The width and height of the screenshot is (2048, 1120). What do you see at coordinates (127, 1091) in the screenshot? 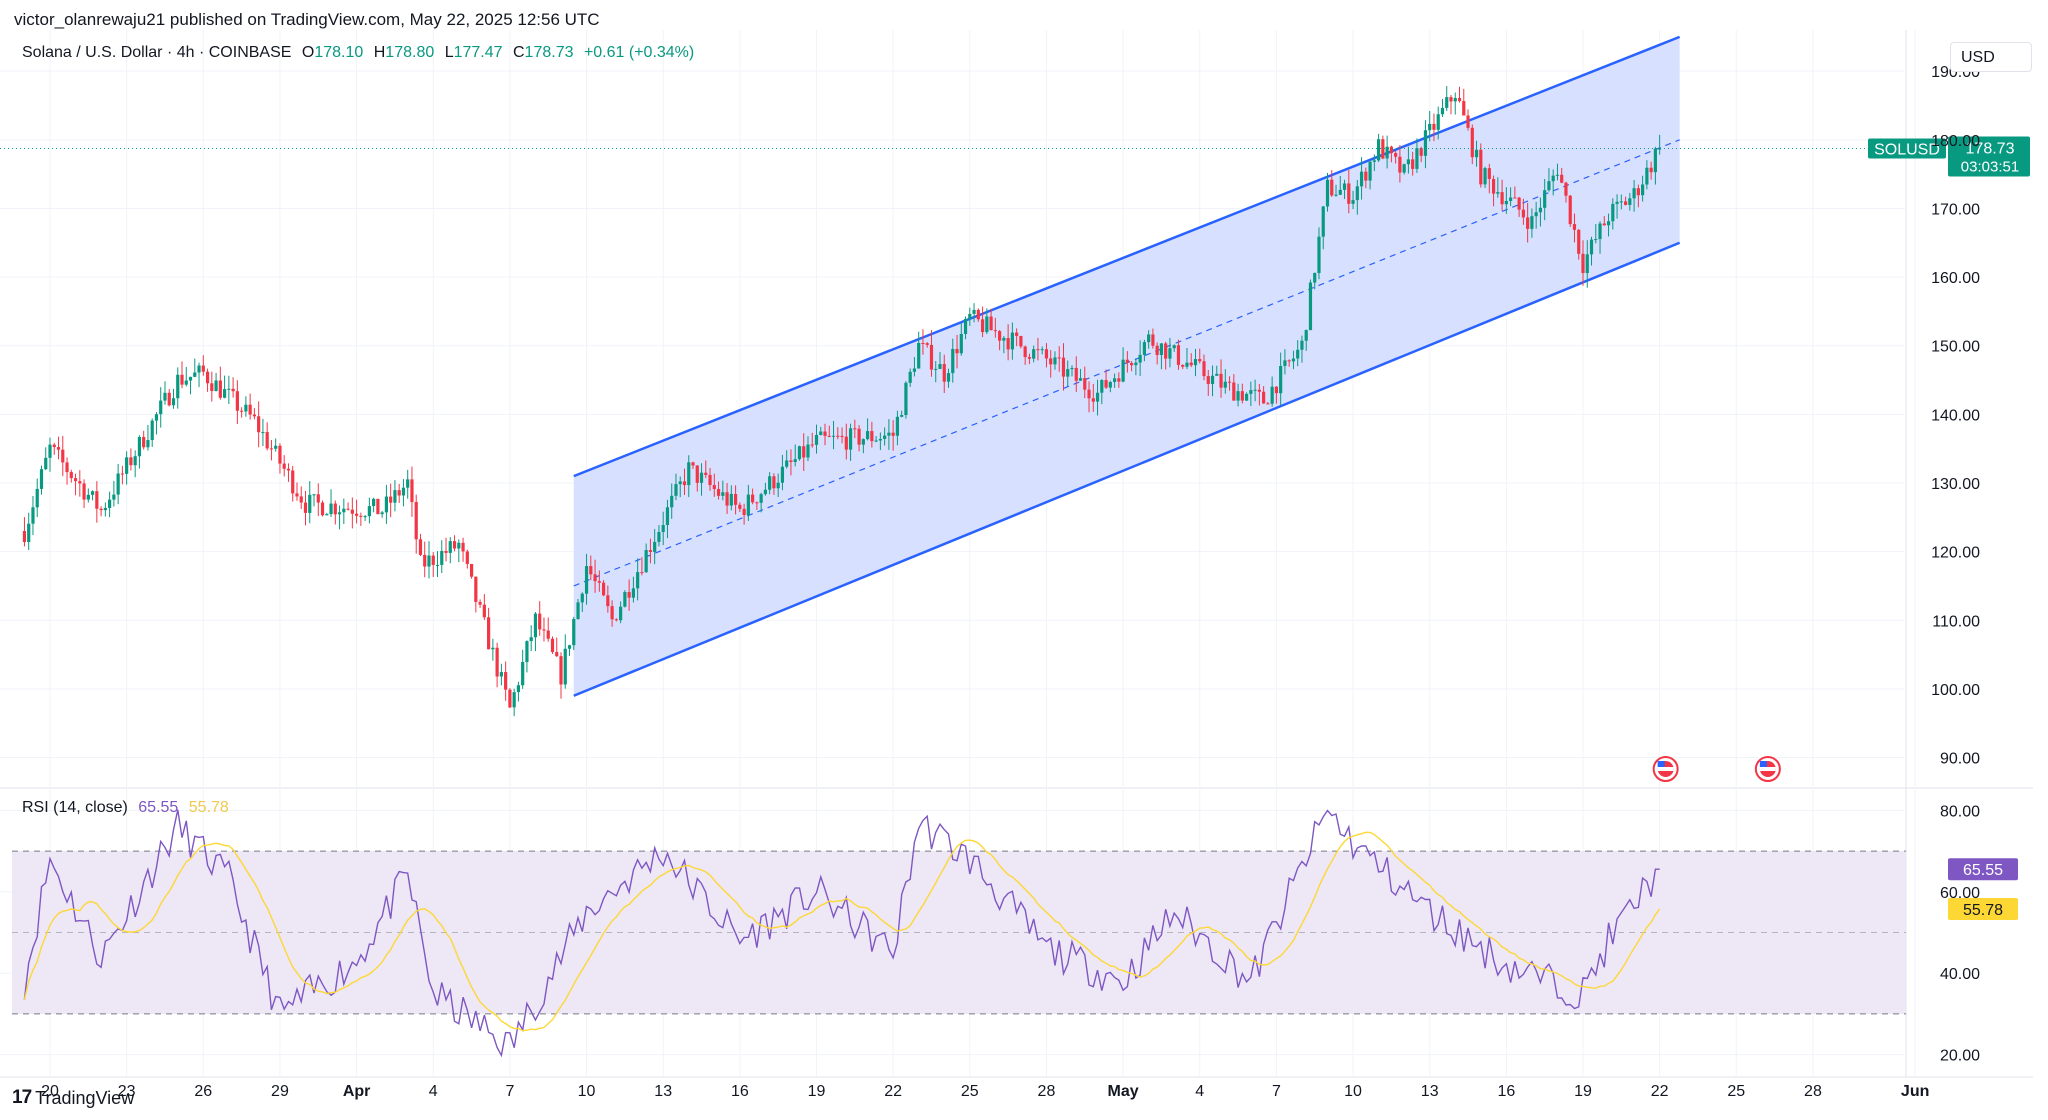
I see `time-tick-label: 23` at bounding box center [127, 1091].